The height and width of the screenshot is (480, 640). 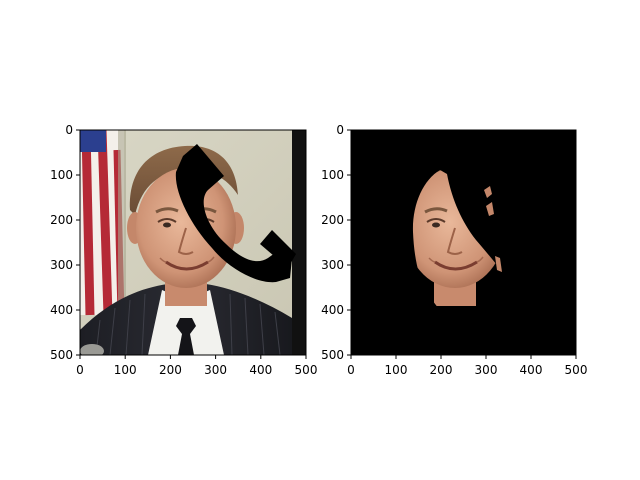 What do you see at coordinates (196, 366) in the screenshot?
I see `left-x-axis: 0 100 200 300 400 500` at bounding box center [196, 366].